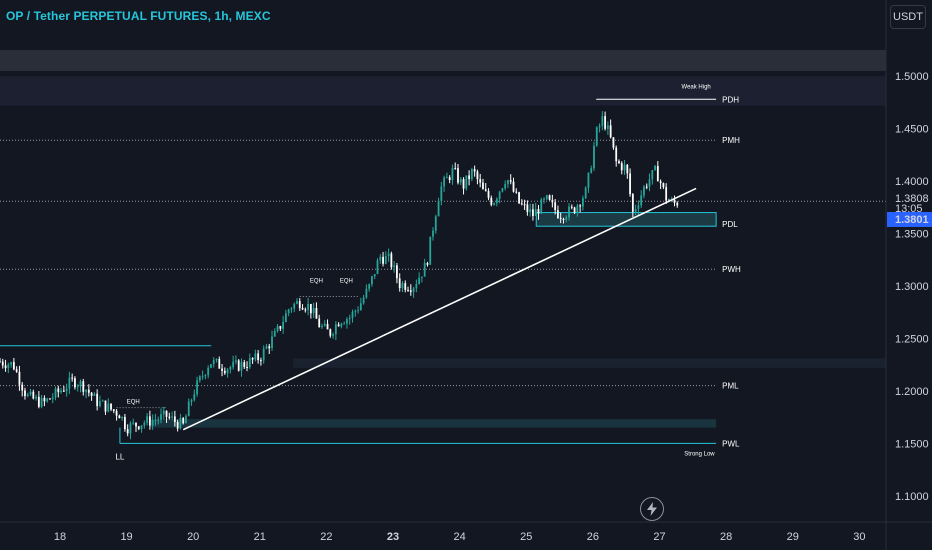  What do you see at coordinates (626, 219) in the screenshot?
I see `pdl-zone` at bounding box center [626, 219].